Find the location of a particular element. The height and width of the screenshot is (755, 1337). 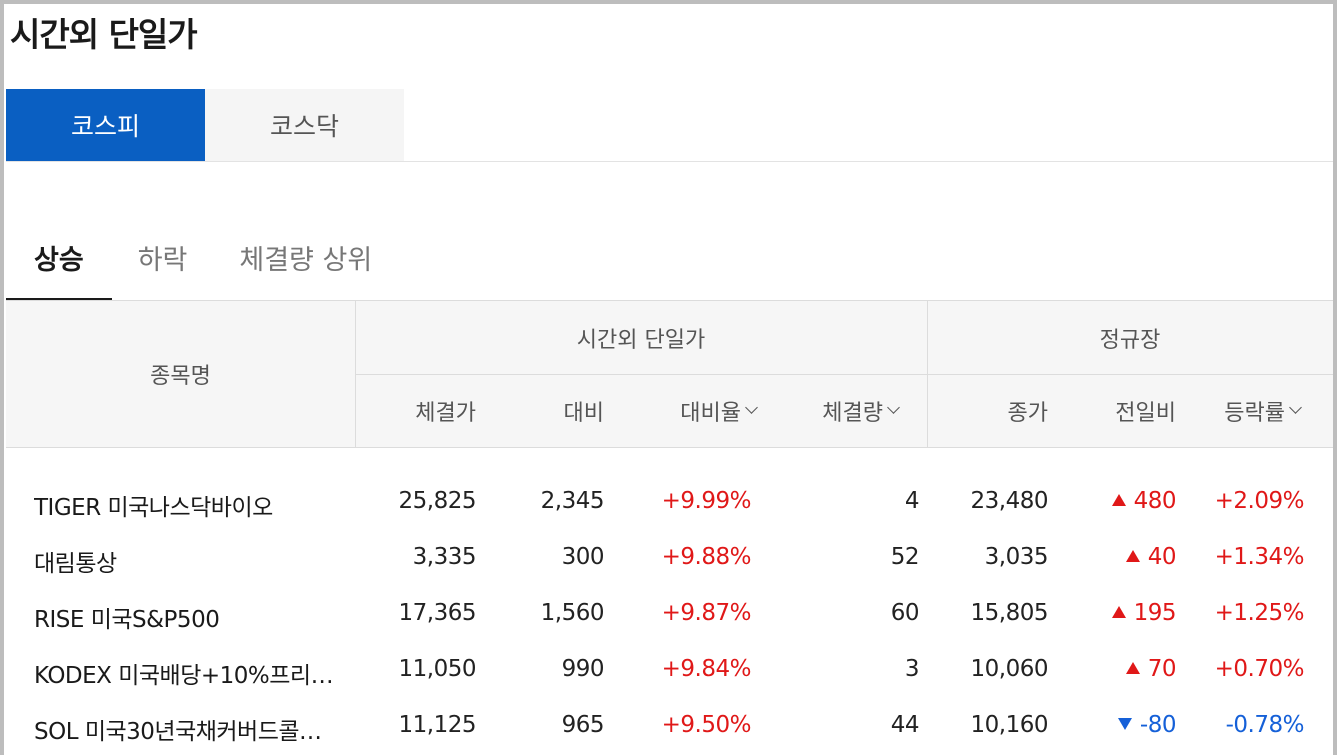

change-cell: 990 is located at coordinates (583, 669).